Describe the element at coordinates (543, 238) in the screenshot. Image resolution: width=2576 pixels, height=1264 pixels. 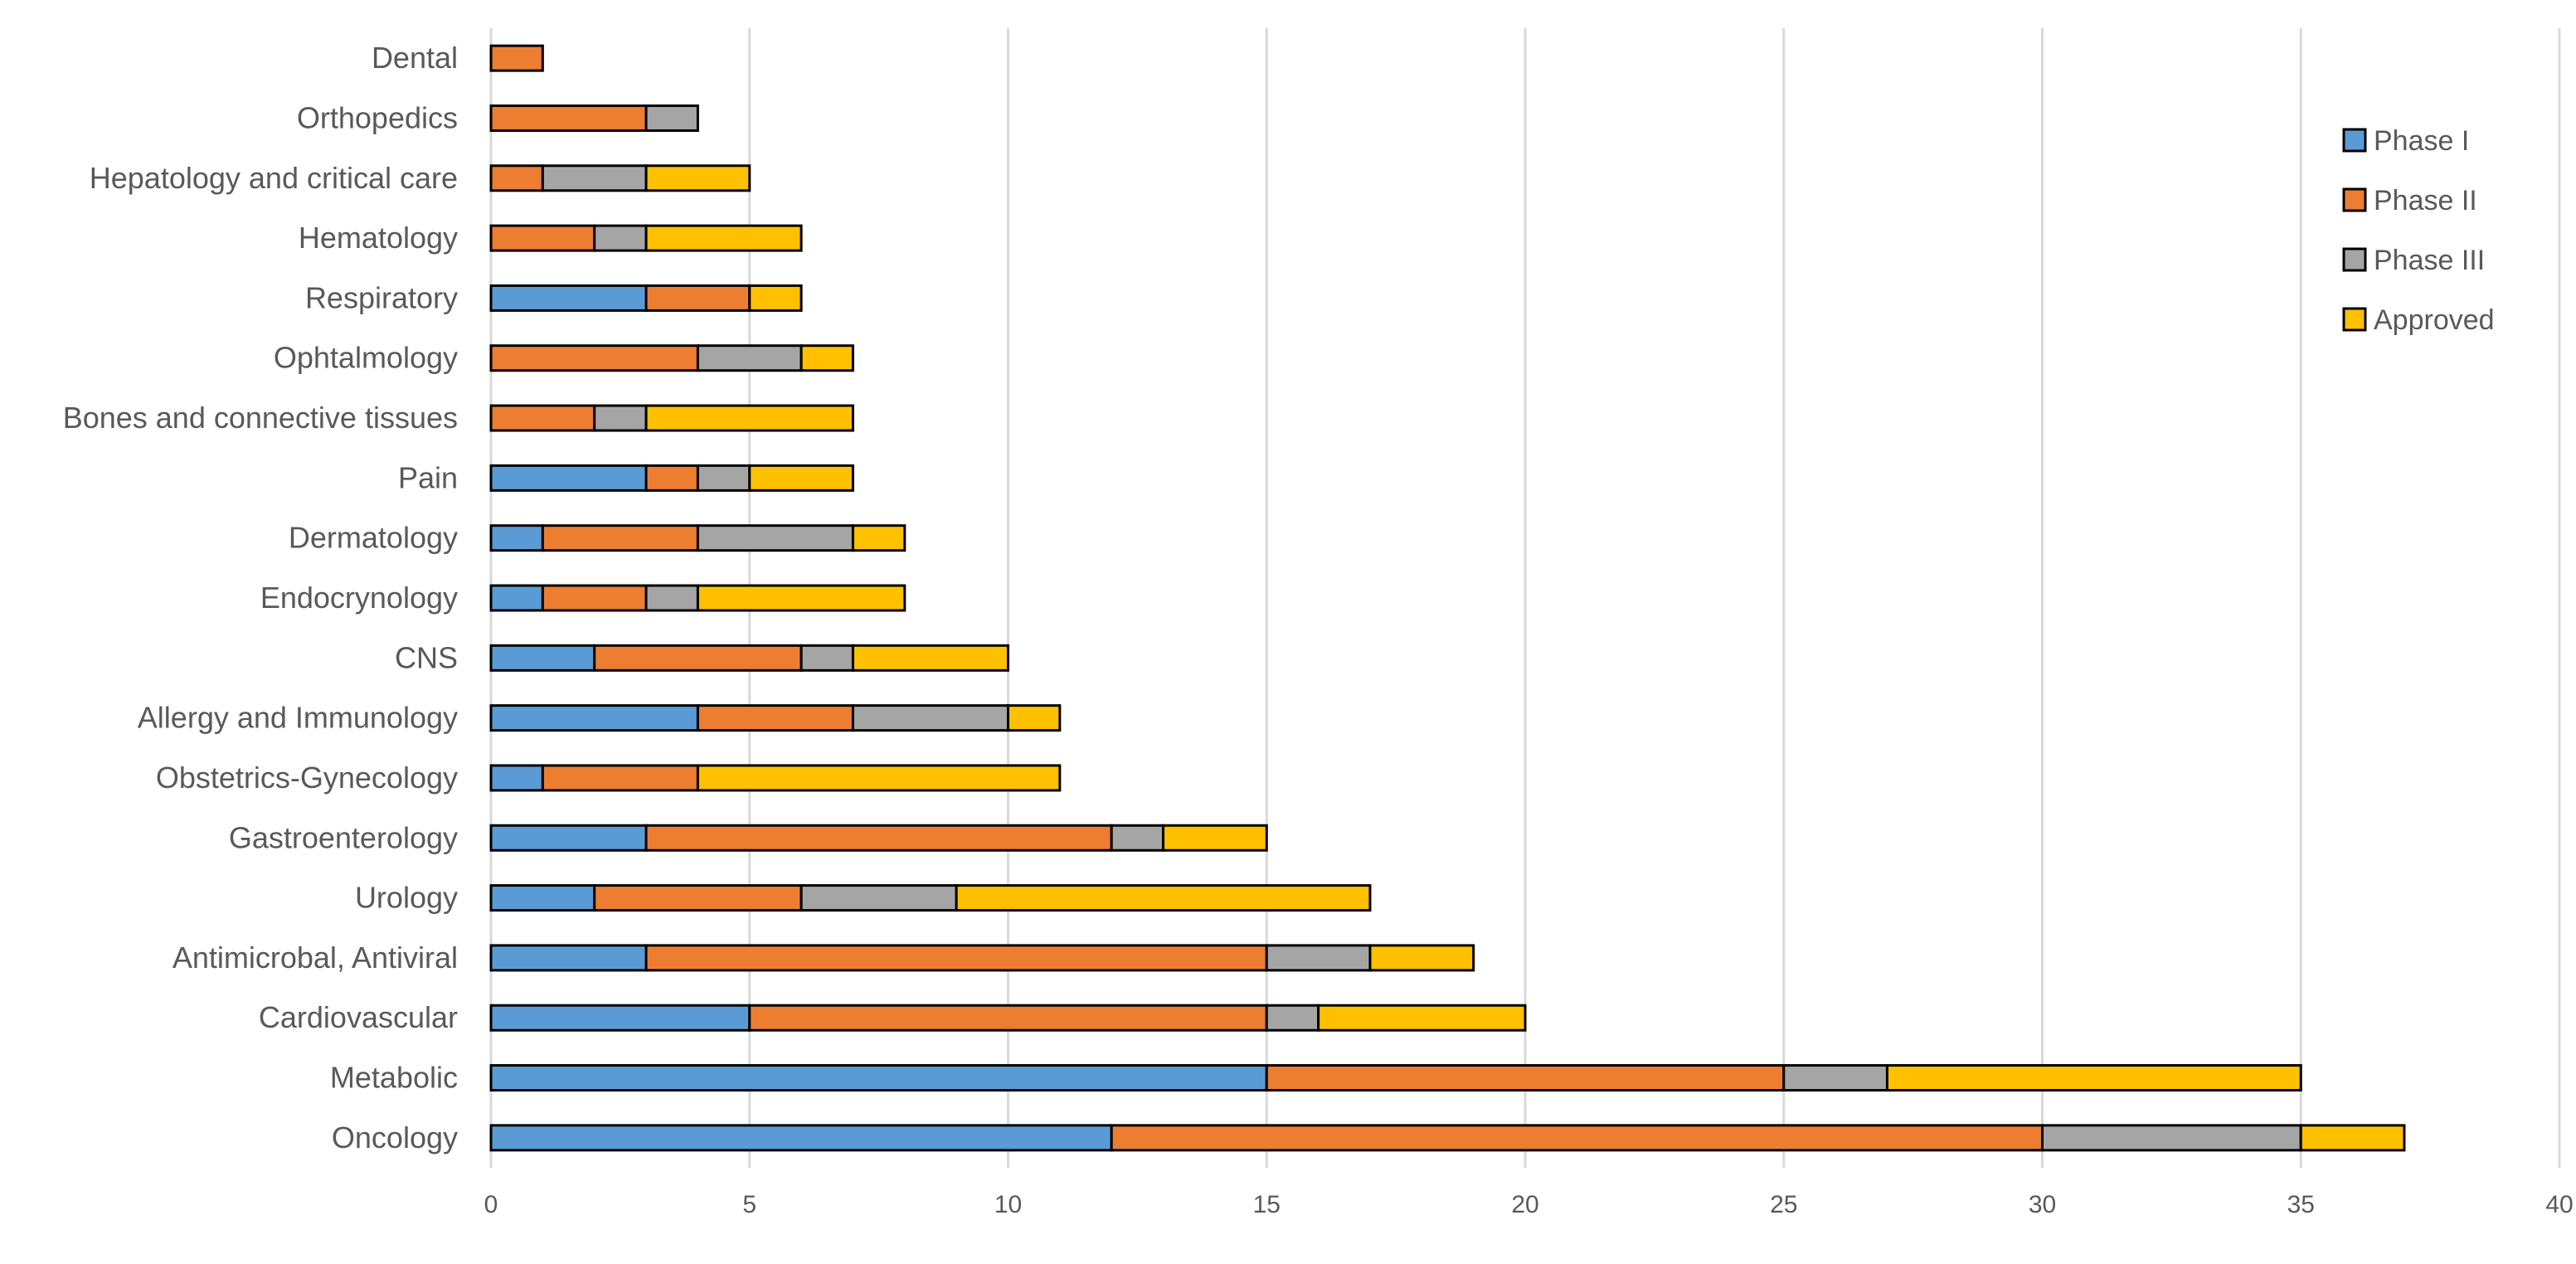
I see `bar-segment-phase-ii-hematology` at that location.